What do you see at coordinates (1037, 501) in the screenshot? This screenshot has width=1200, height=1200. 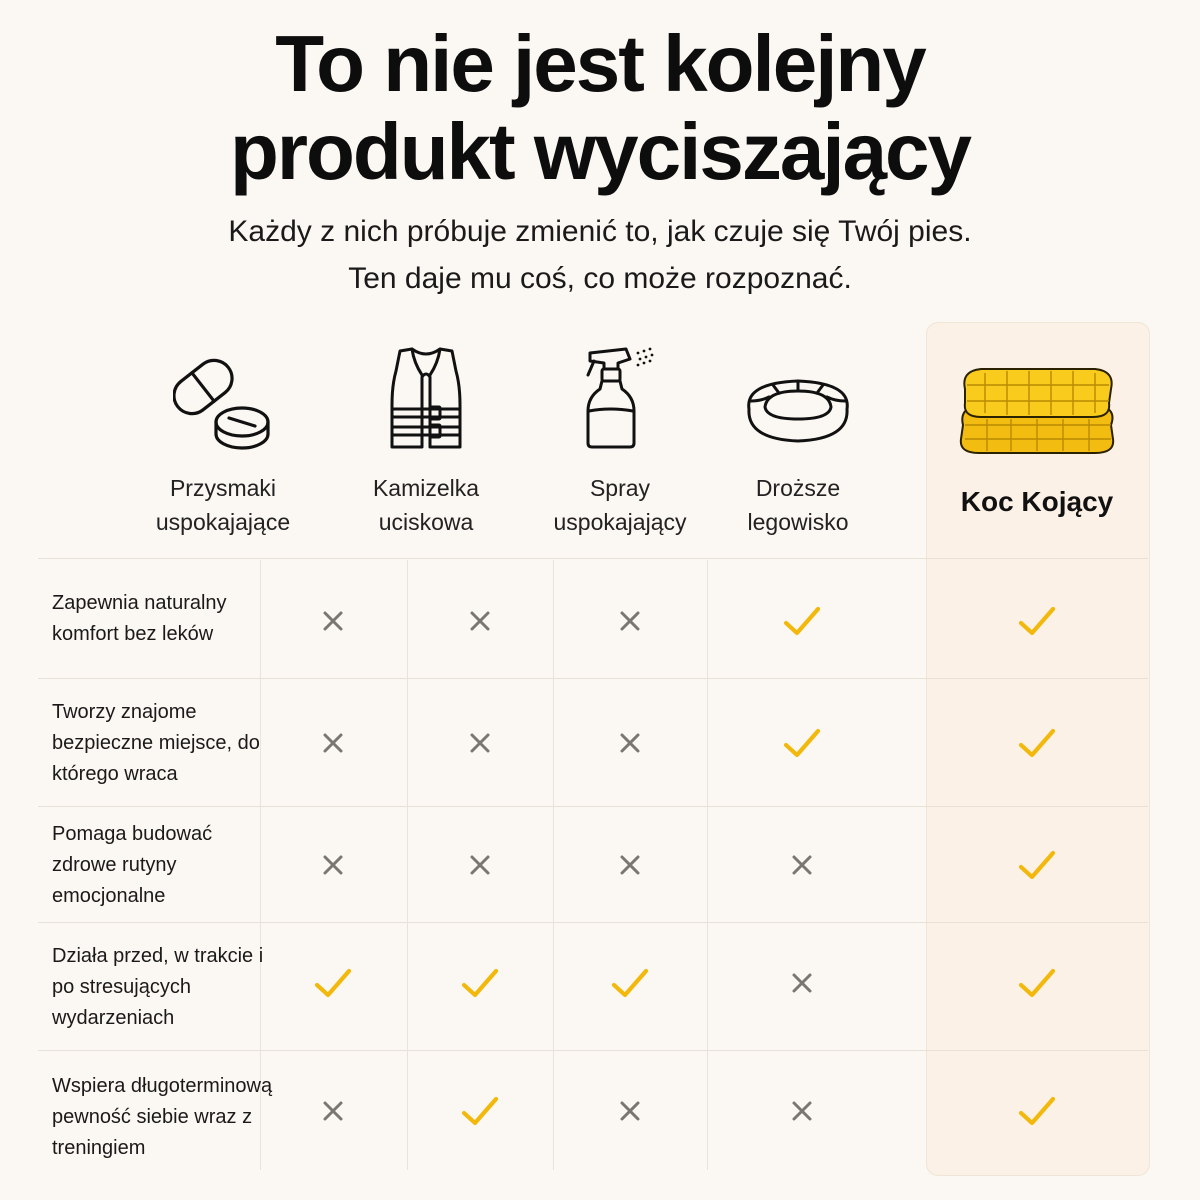 I see `column-label-highlighted: Koc Kojący` at bounding box center [1037, 501].